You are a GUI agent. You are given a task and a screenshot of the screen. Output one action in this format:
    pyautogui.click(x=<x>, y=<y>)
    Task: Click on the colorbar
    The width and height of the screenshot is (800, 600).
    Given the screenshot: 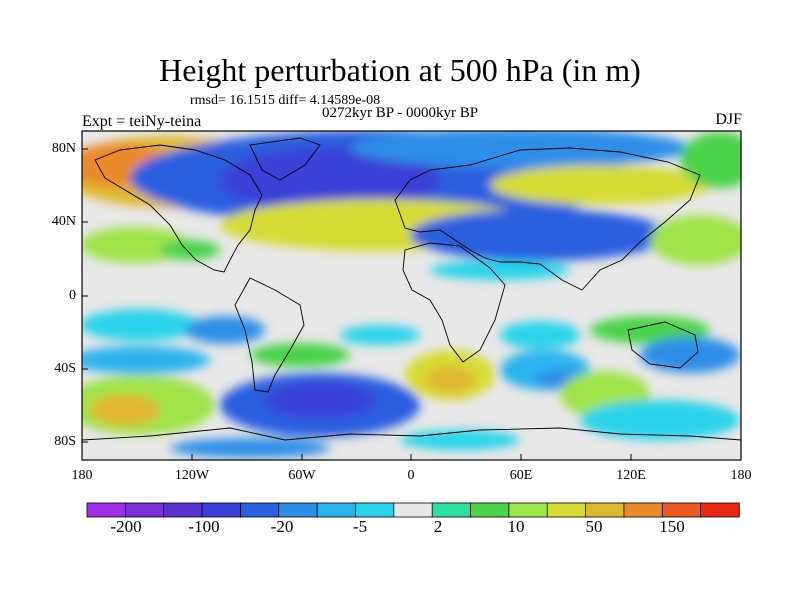 What is the action you would take?
    pyautogui.click(x=413, y=510)
    